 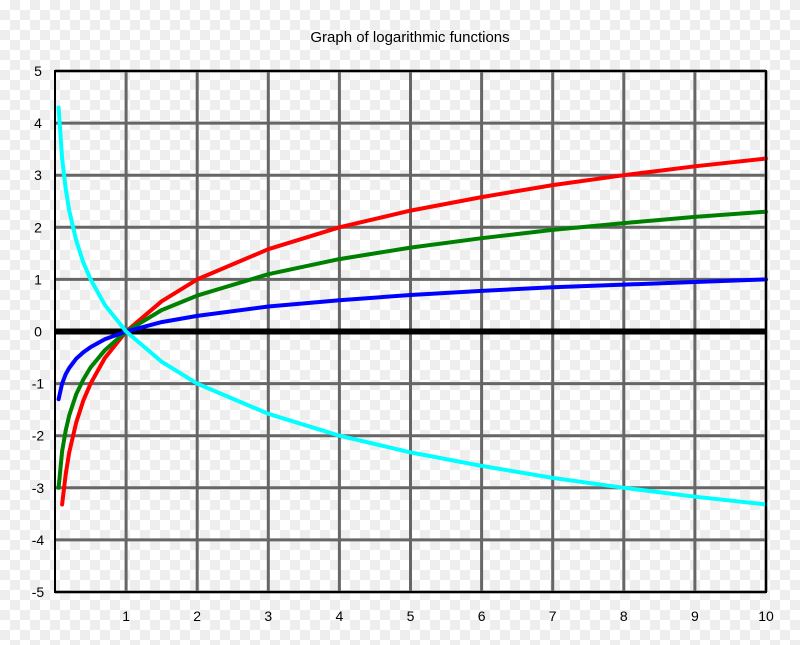 What do you see at coordinates (38, 332) in the screenshot?
I see `y-tick-label: 0` at bounding box center [38, 332].